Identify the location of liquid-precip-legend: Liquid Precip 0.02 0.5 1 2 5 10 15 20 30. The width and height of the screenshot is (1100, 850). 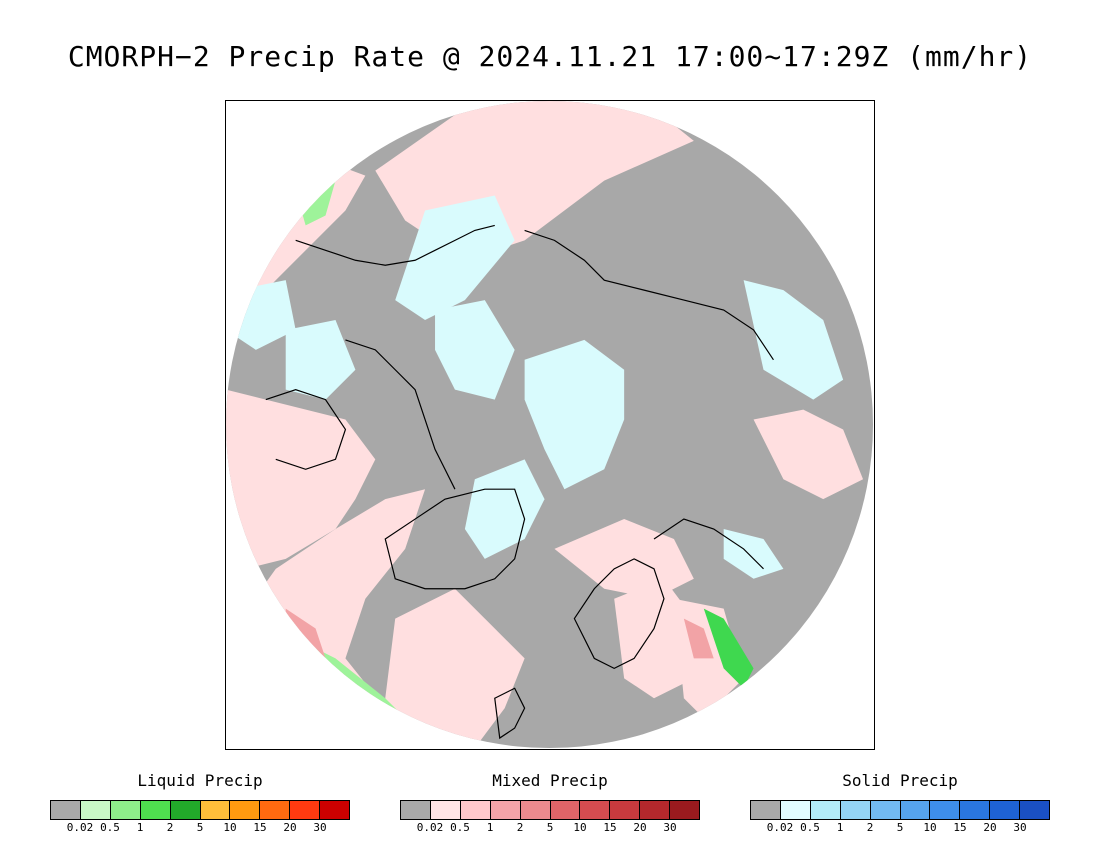
(200, 802).